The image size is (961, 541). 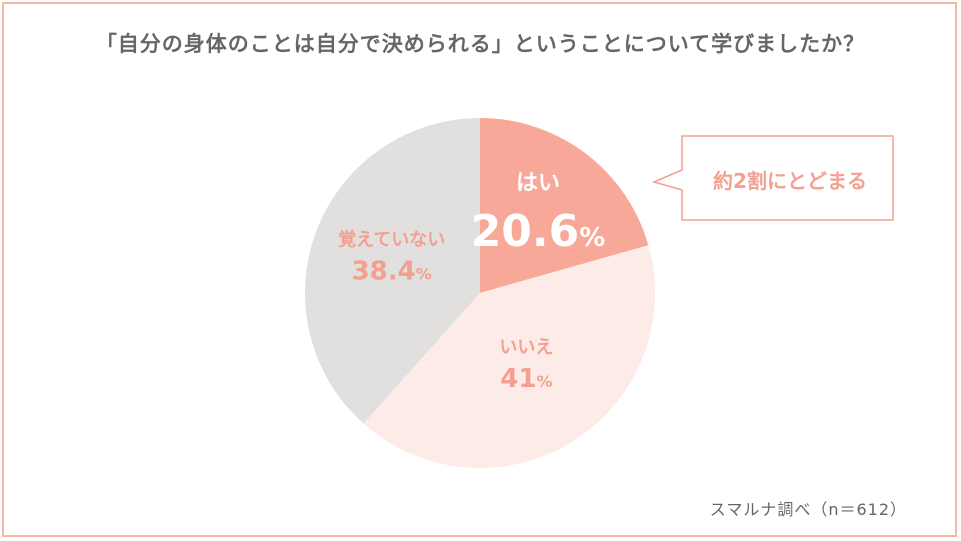 I want to click on slice-label-1: いいえ, so click(x=526, y=347).